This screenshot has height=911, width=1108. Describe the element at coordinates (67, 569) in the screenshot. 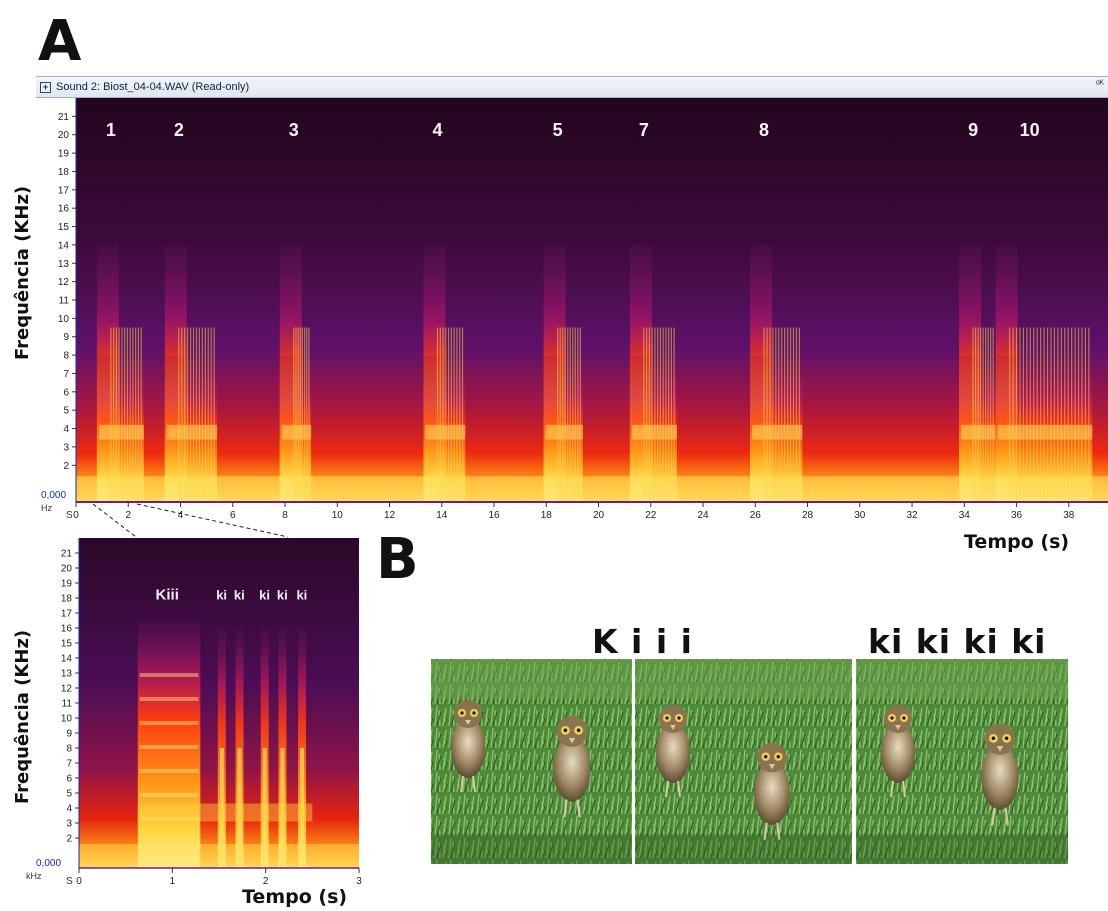

I see `zoom-y-tick-label: 20` at that location.